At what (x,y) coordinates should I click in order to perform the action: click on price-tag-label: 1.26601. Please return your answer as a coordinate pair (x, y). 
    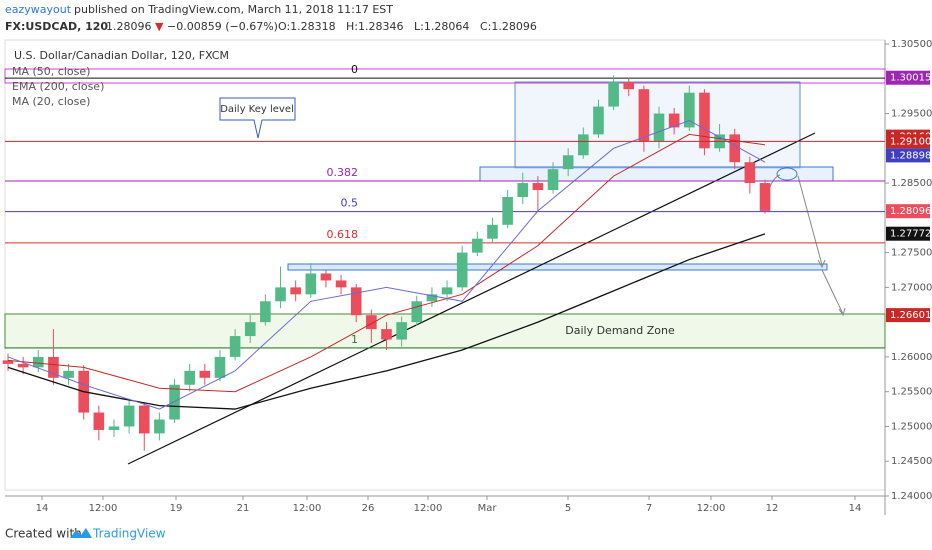
    Looking at the image, I should click on (910, 315).